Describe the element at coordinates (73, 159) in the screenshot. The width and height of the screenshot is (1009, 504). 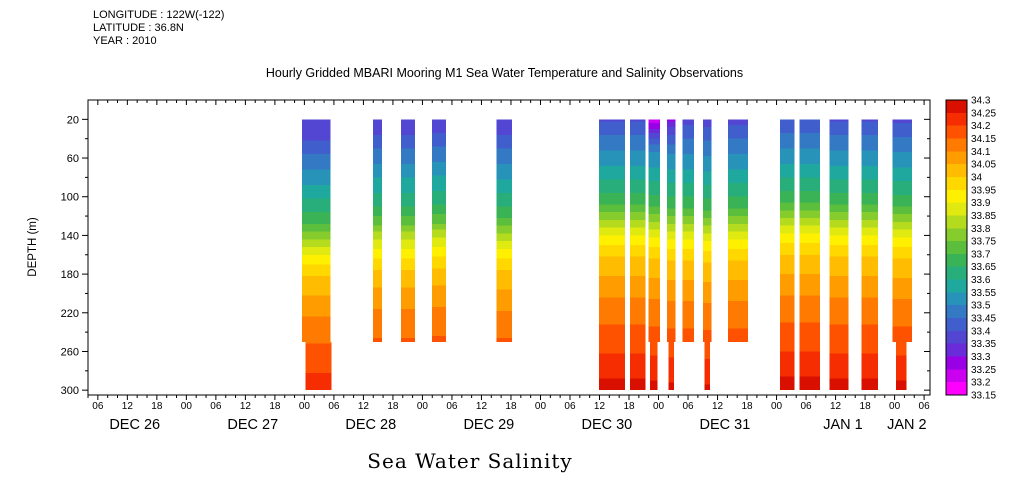
I see `y-tick-label: 60` at that location.